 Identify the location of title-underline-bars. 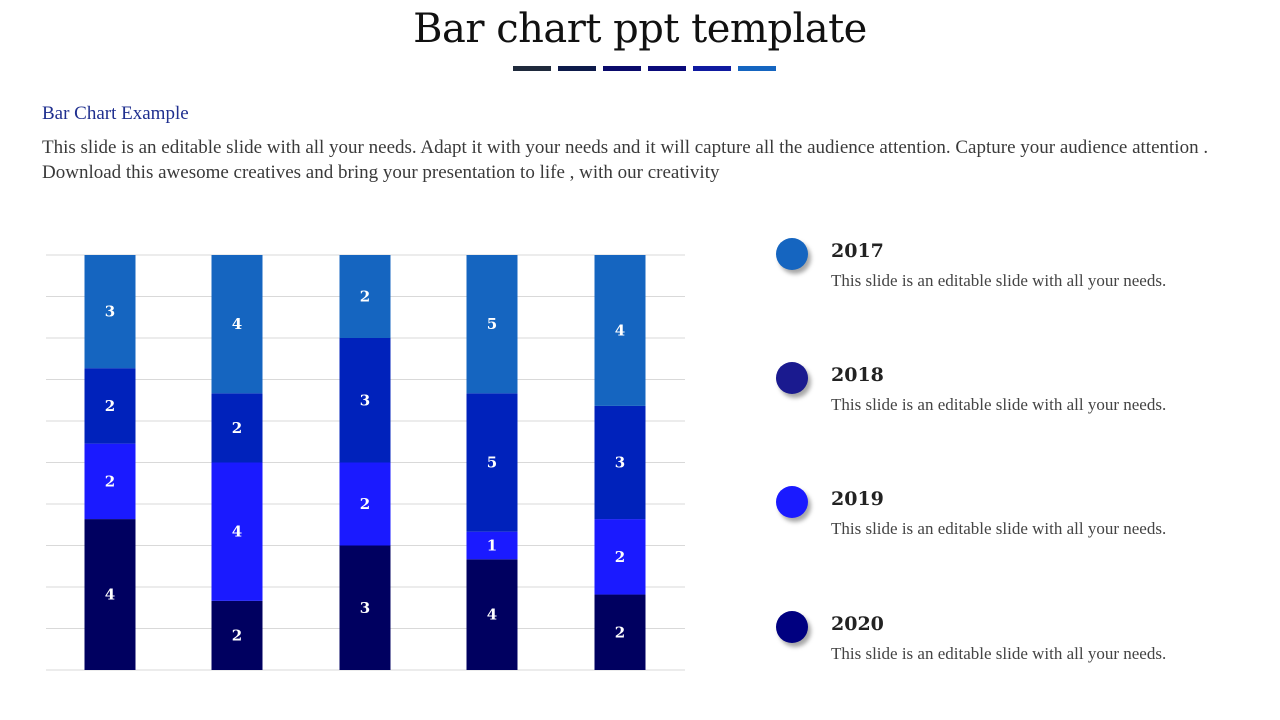
(644, 68).